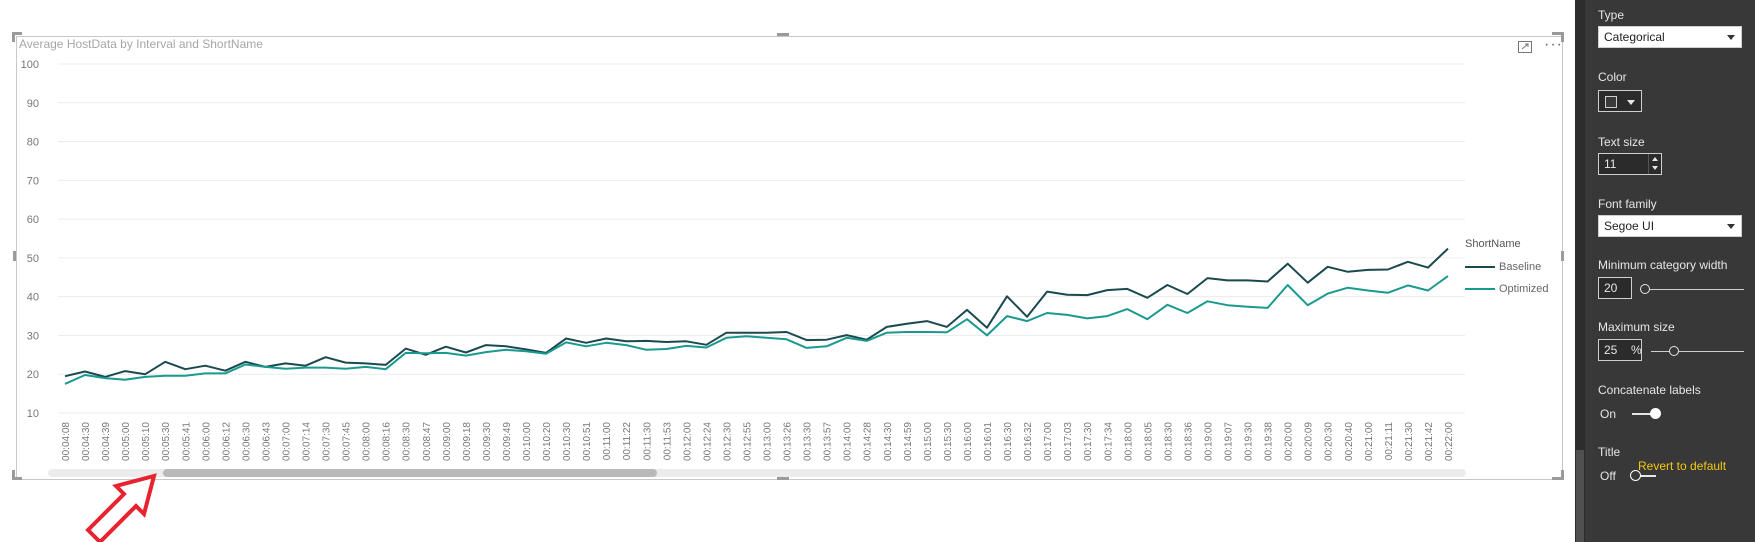 This screenshot has width=1755, height=542. Describe the element at coordinates (1649, 390) in the screenshot. I see `concatenate-labels-label: Concatenate labels` at that location.